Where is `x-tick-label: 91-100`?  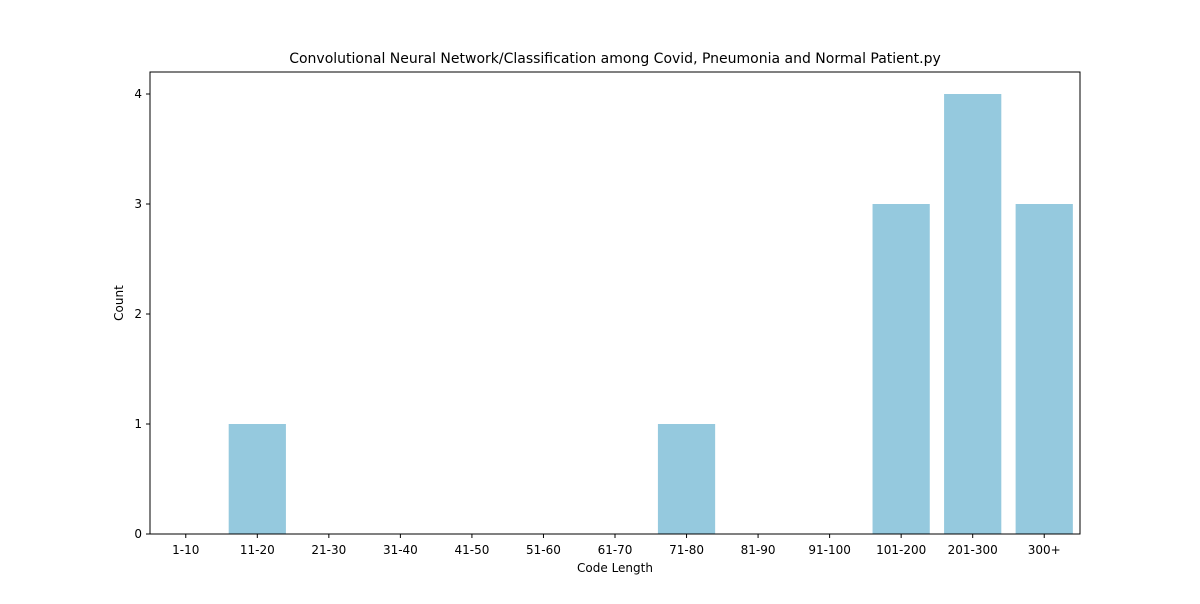
x-tick-label: 91-100 is located at coordinates (829, 550).